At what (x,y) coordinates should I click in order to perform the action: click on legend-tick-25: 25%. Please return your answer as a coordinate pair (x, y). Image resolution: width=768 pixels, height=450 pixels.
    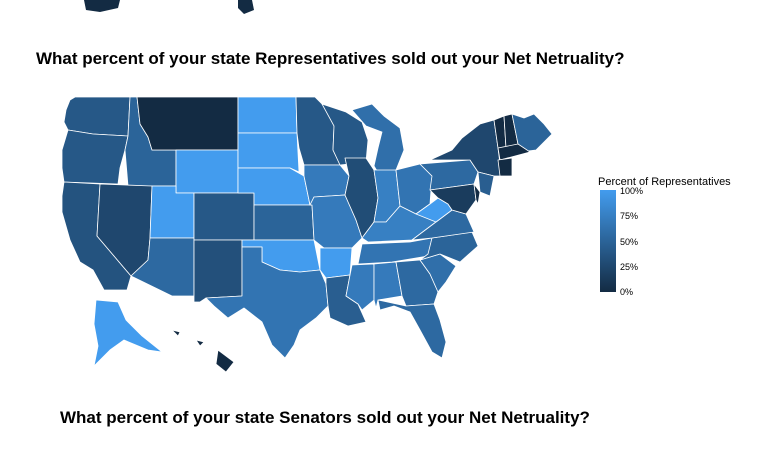
    Looking at the image, I should click on (629, 267).